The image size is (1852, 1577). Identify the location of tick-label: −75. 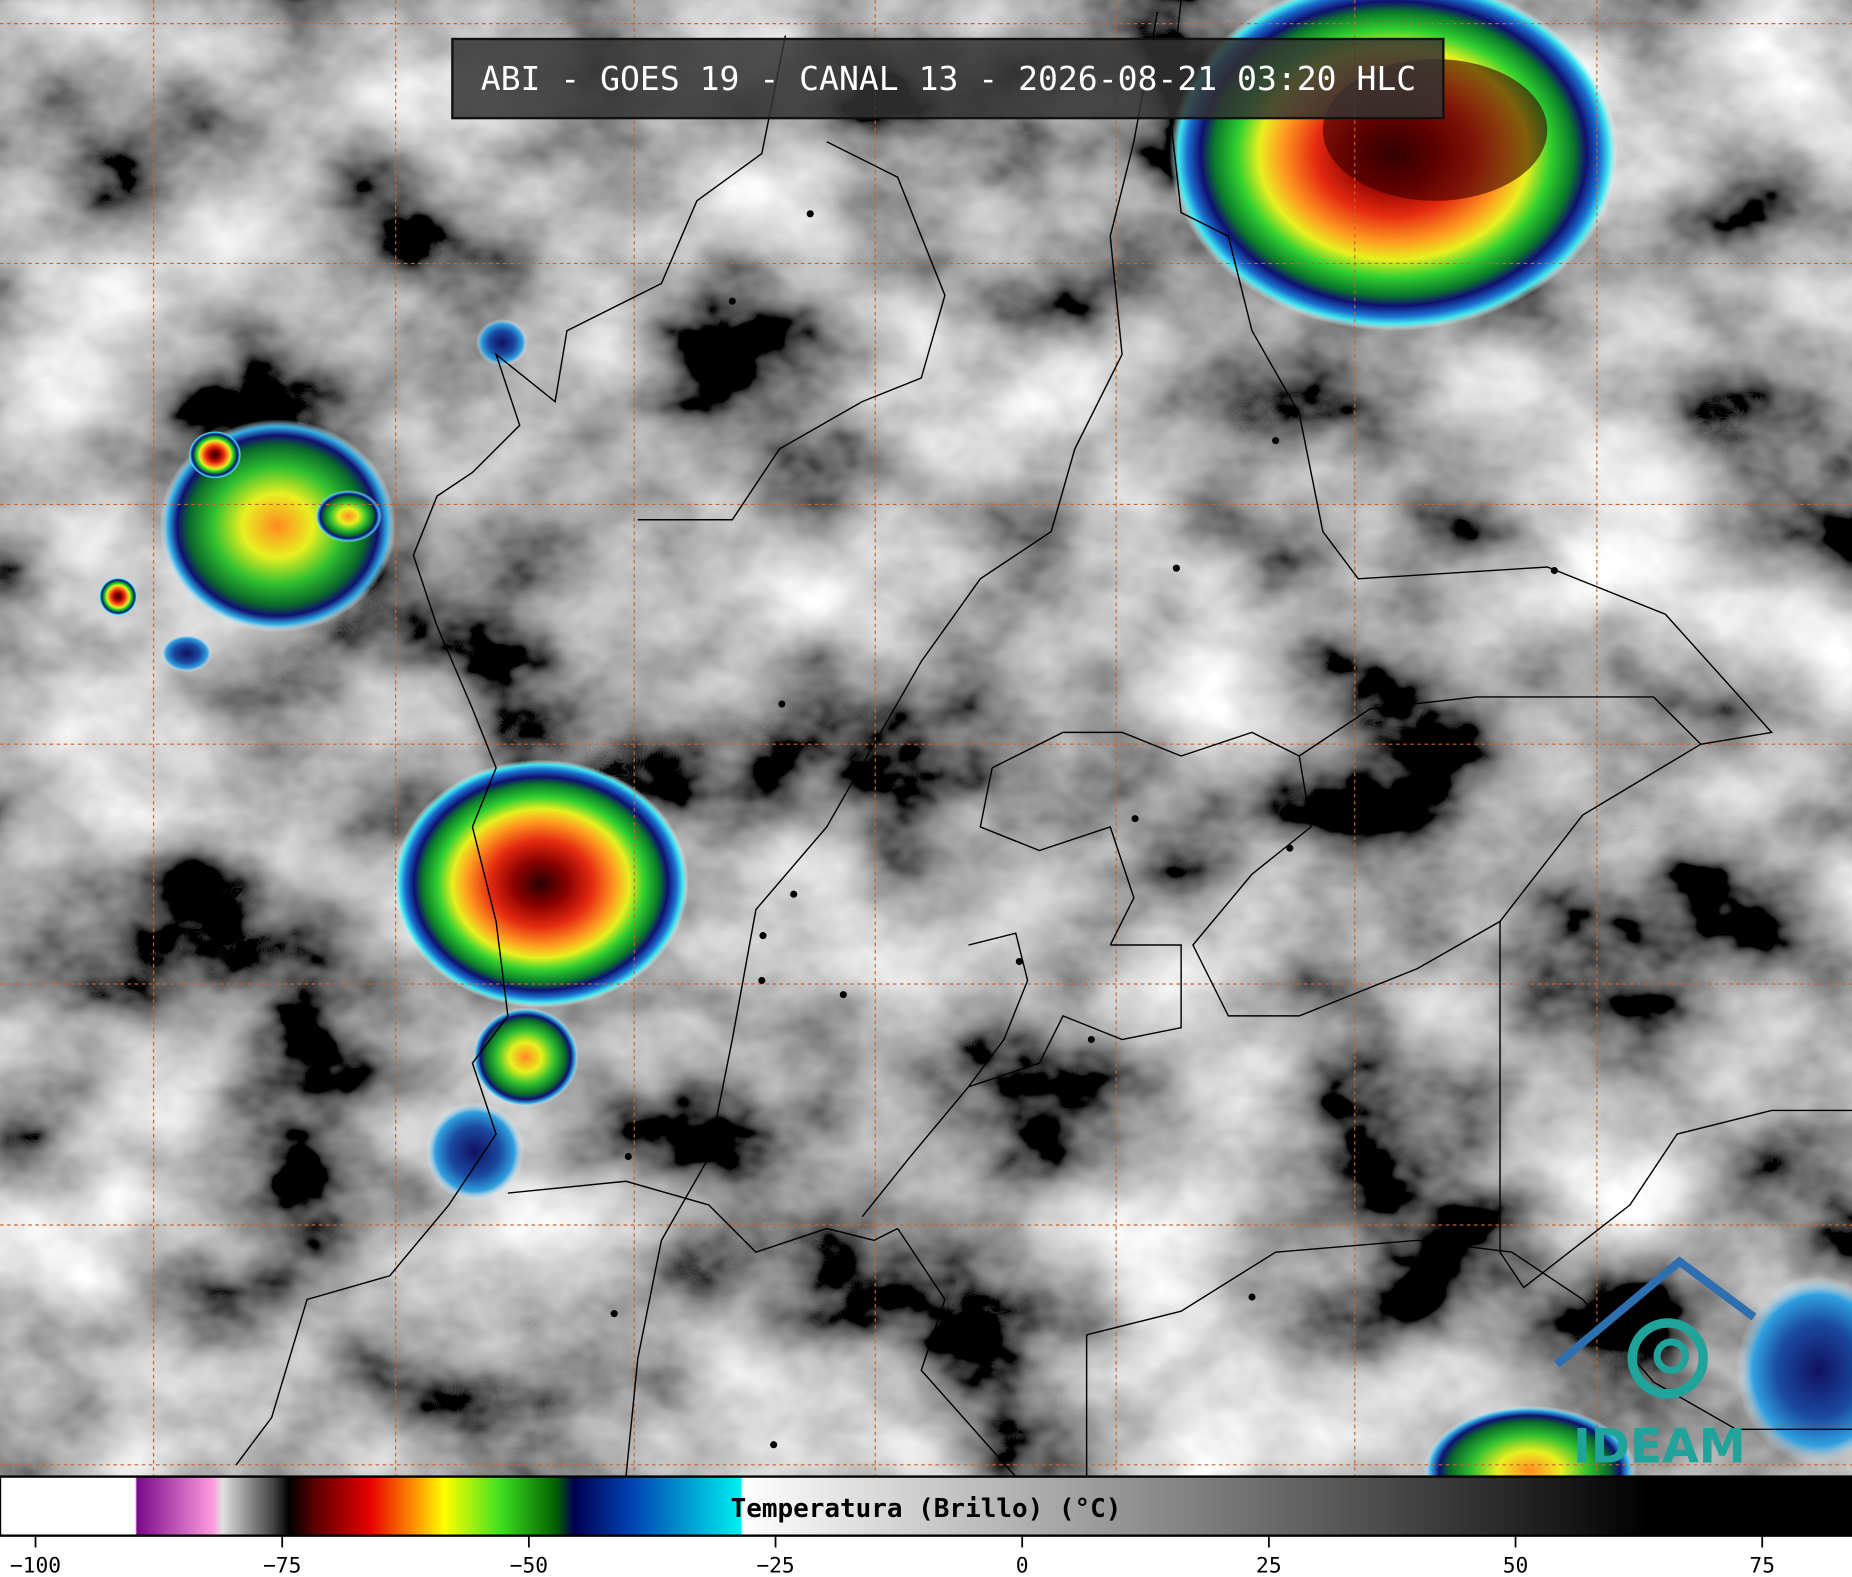
(282, 1565).